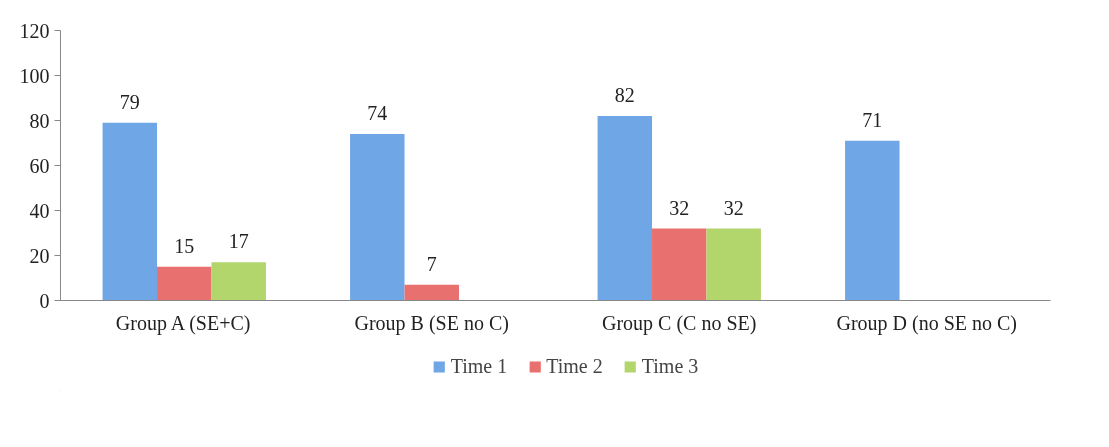  Describe the element at coordinates (670, 366) in the screenshot. I see `legend-label: Time 3` at that location.